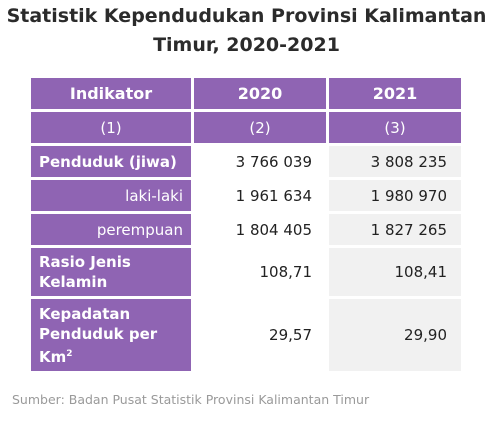 This screenshot has height=425, width=493. Describe the element at coordinates (53, 356) in the screenshot. I see `row-label-unit: Km` at that location.